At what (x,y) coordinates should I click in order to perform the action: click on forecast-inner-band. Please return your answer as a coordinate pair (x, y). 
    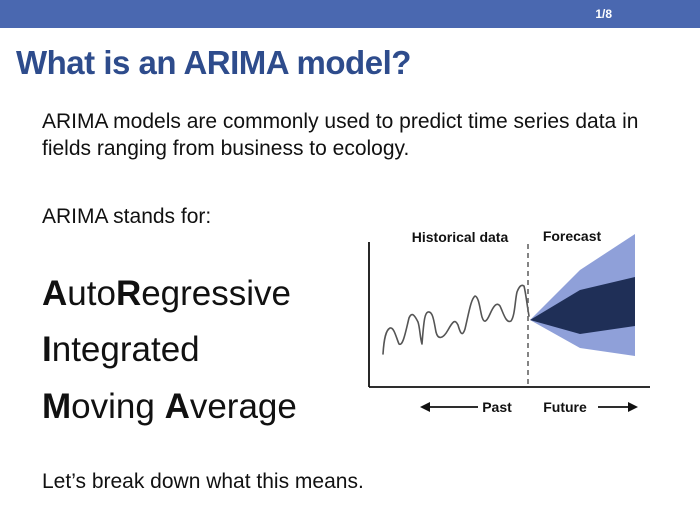
    Looking at the image, I should click on (582, 305).